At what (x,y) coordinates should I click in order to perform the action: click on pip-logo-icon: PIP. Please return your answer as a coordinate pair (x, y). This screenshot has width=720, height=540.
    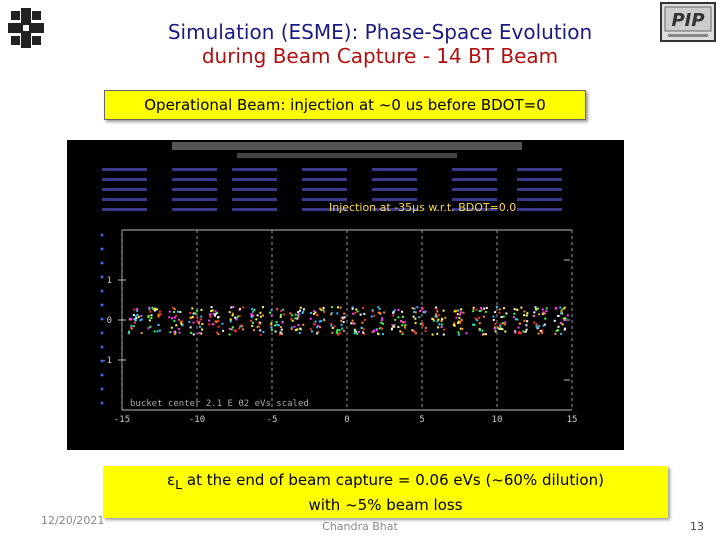
    Looking at the image, I should click on (688, 22).